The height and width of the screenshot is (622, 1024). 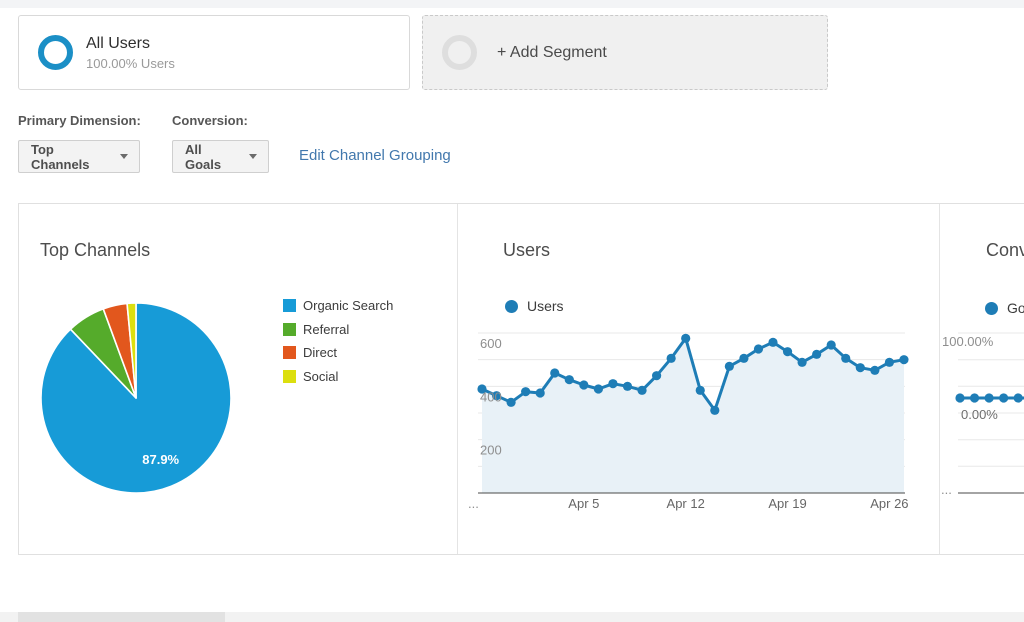 I want to click on chart-xtick-label: Apr 12, so click(x=686, y=503).